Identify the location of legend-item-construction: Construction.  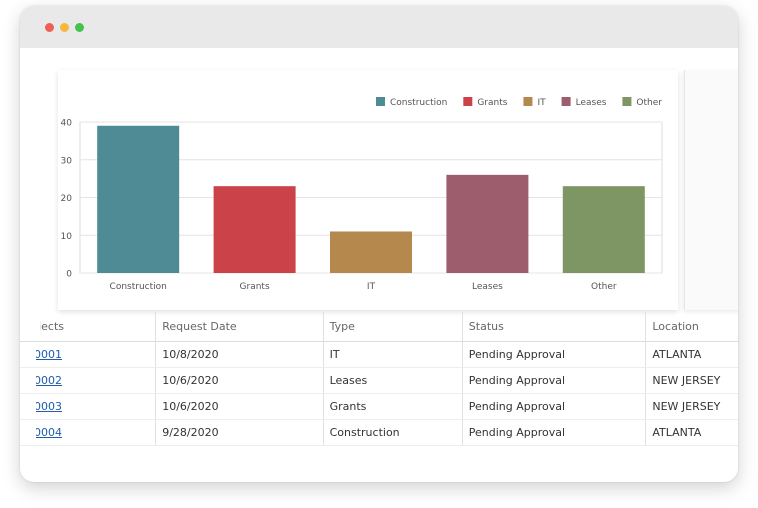
(418, 103).